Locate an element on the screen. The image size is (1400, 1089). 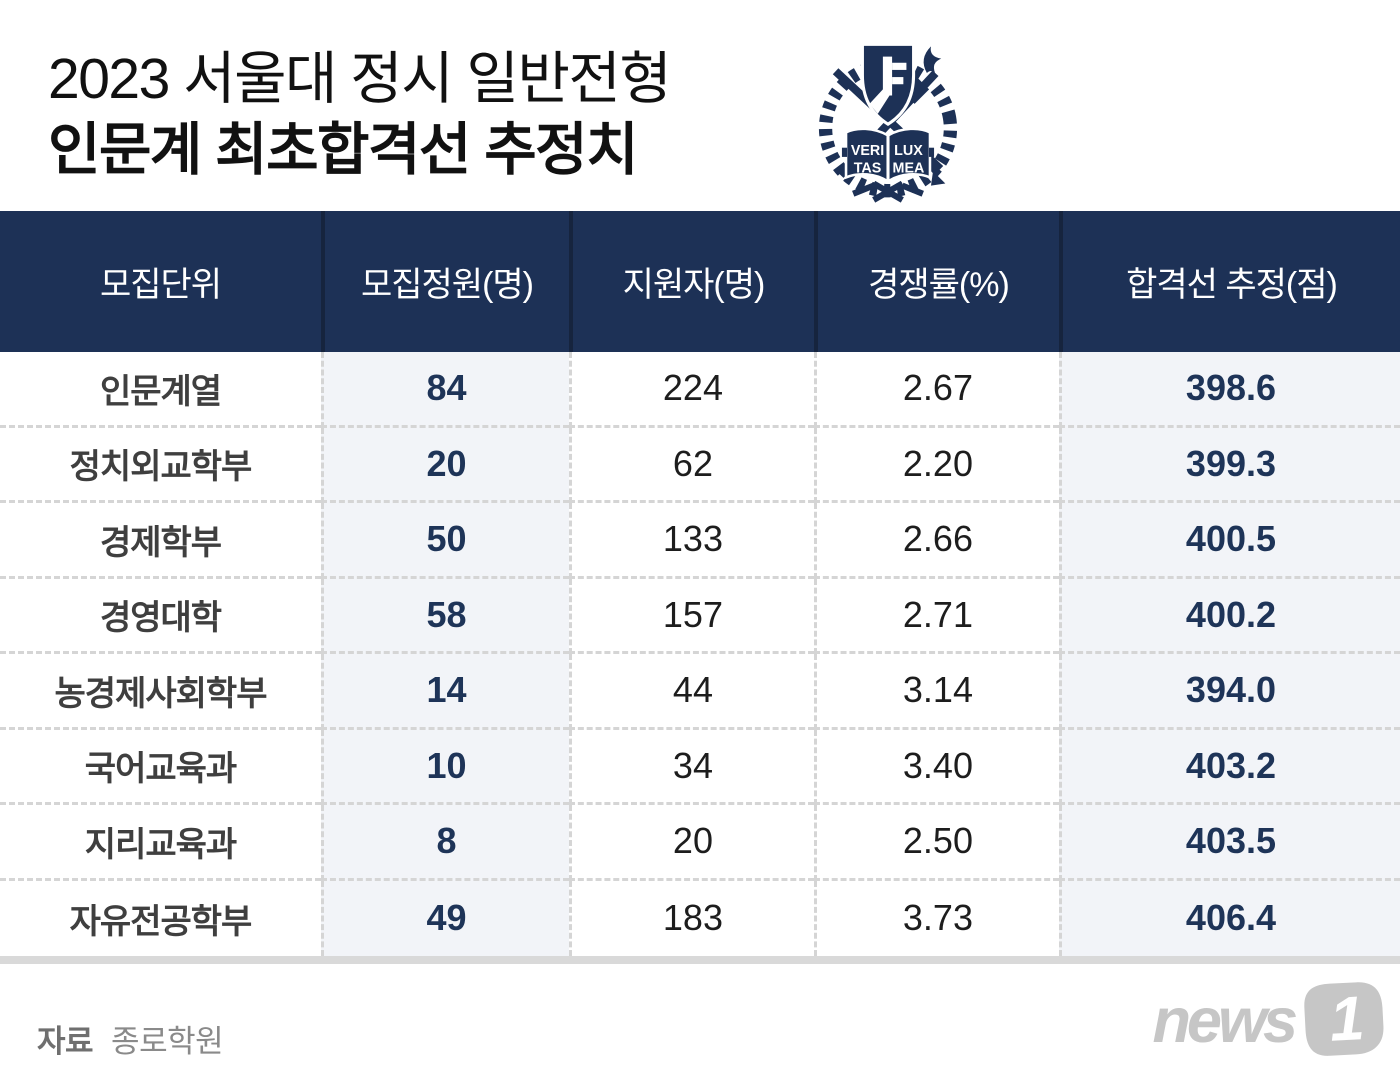
col-header-unit: 모집단위 is located at coordinates (160, 285).